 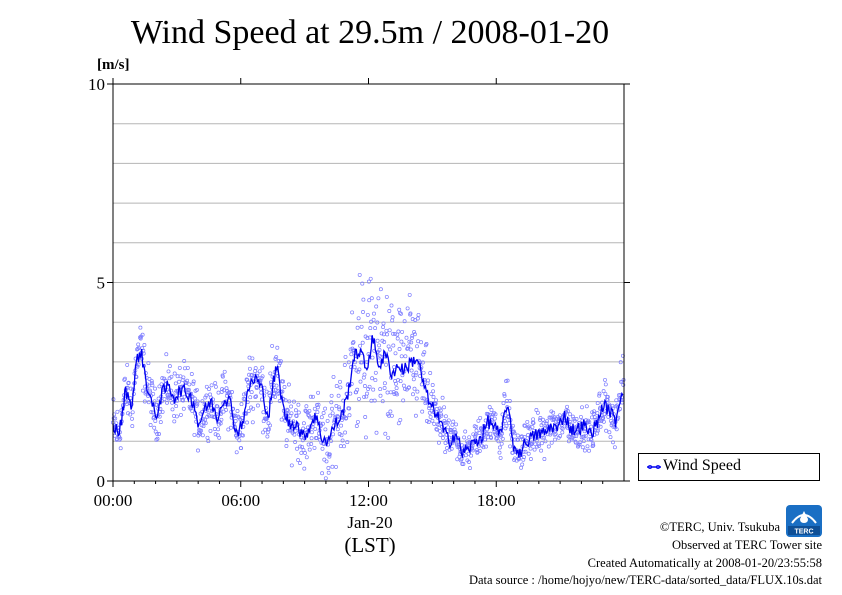 I want to click on terc-logo-icon: TERC, so click(x=804, y=521).